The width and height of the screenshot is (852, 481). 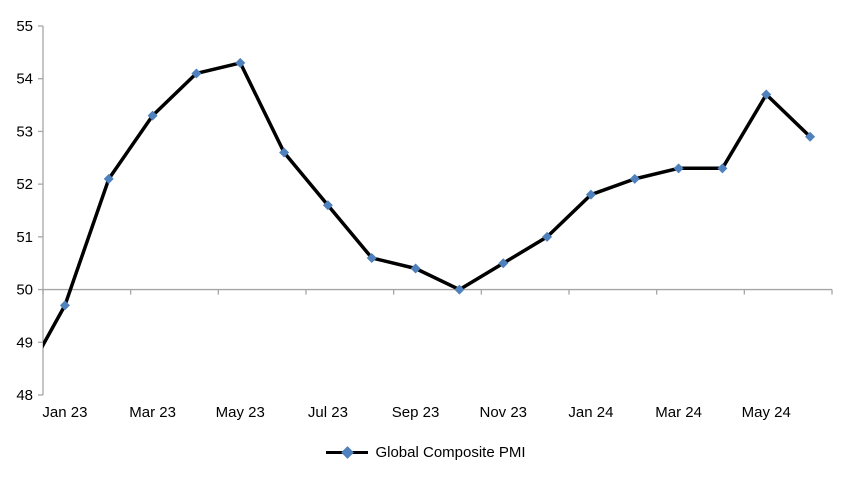 I want to click on y-axis-tick-label: 52, so click(x=24, y=184).